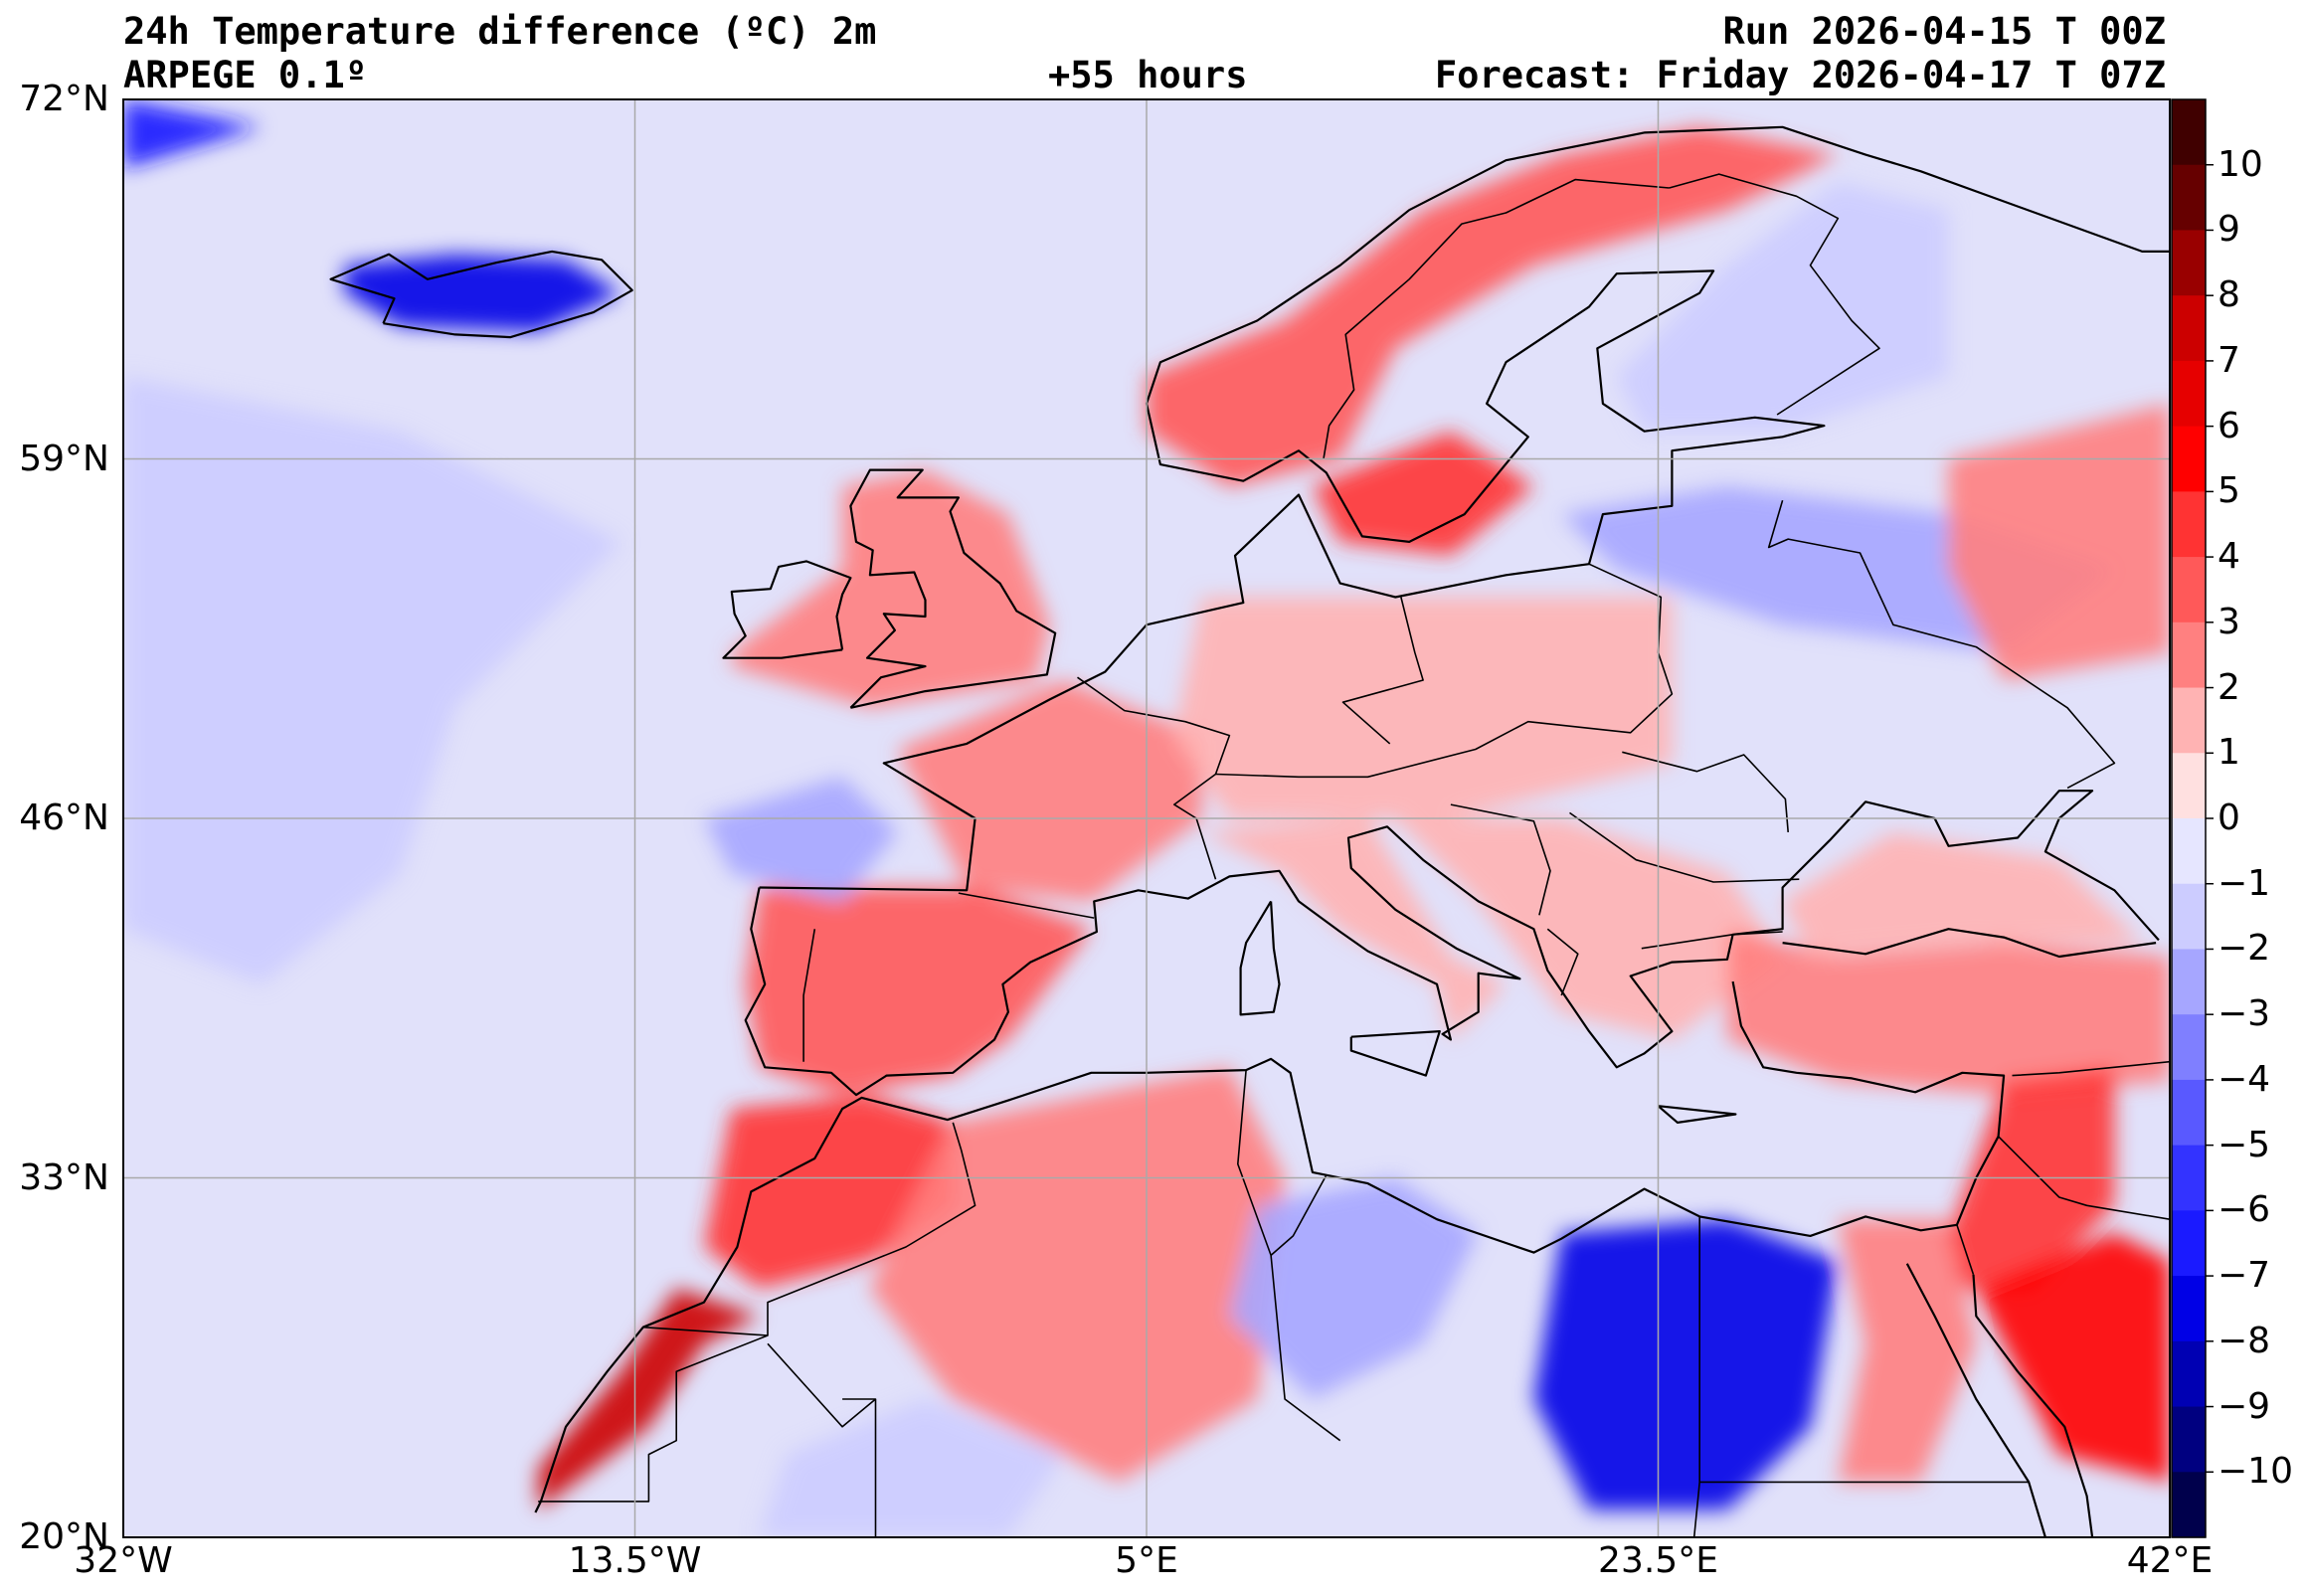 The height and width of the screenshot is (1596, 2307). What do you see at coordinates (1049, 791) in the screenshot?
I see `region-france` at bounding box center [1049, 791].